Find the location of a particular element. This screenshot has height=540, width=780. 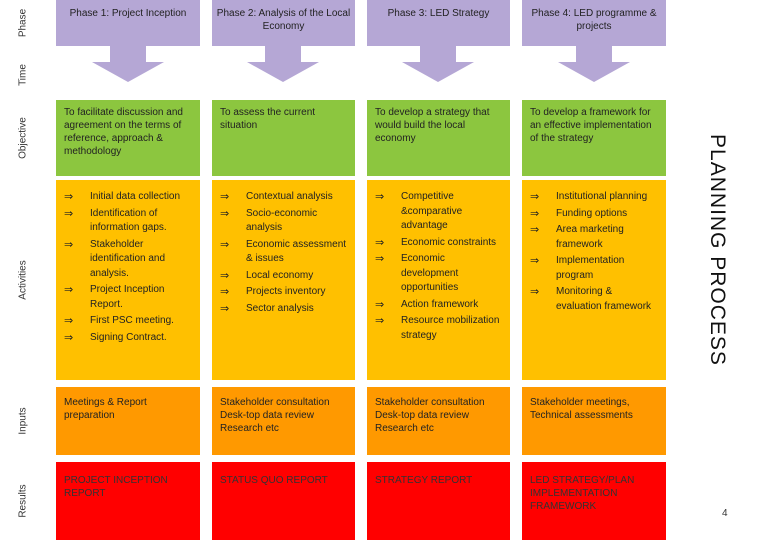

row-label-inputs: Inputs is located at coordinates (23, 421).